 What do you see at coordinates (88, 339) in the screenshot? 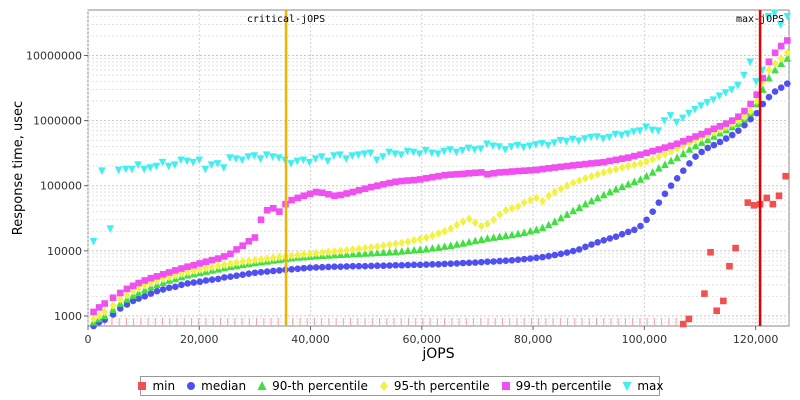
I see `x-tick-label: 0` at bounding box center [88, 339].